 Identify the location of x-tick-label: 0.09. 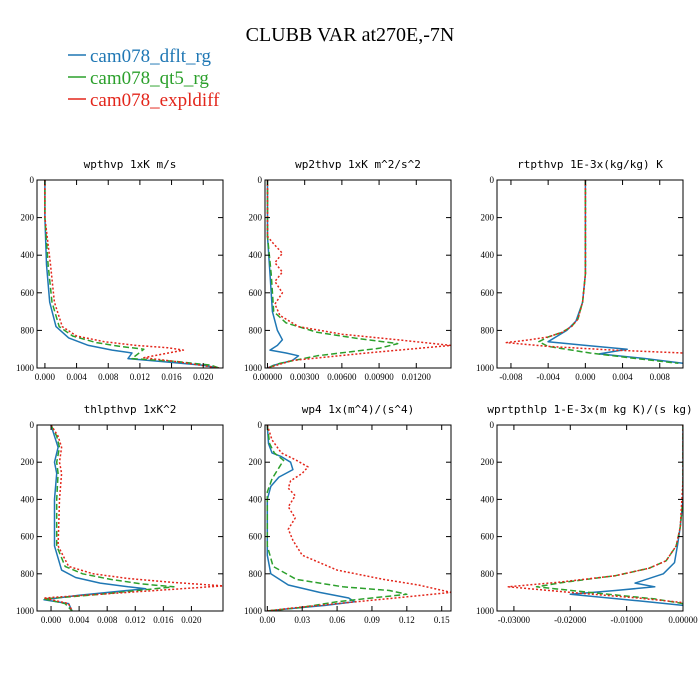
(372, 620).